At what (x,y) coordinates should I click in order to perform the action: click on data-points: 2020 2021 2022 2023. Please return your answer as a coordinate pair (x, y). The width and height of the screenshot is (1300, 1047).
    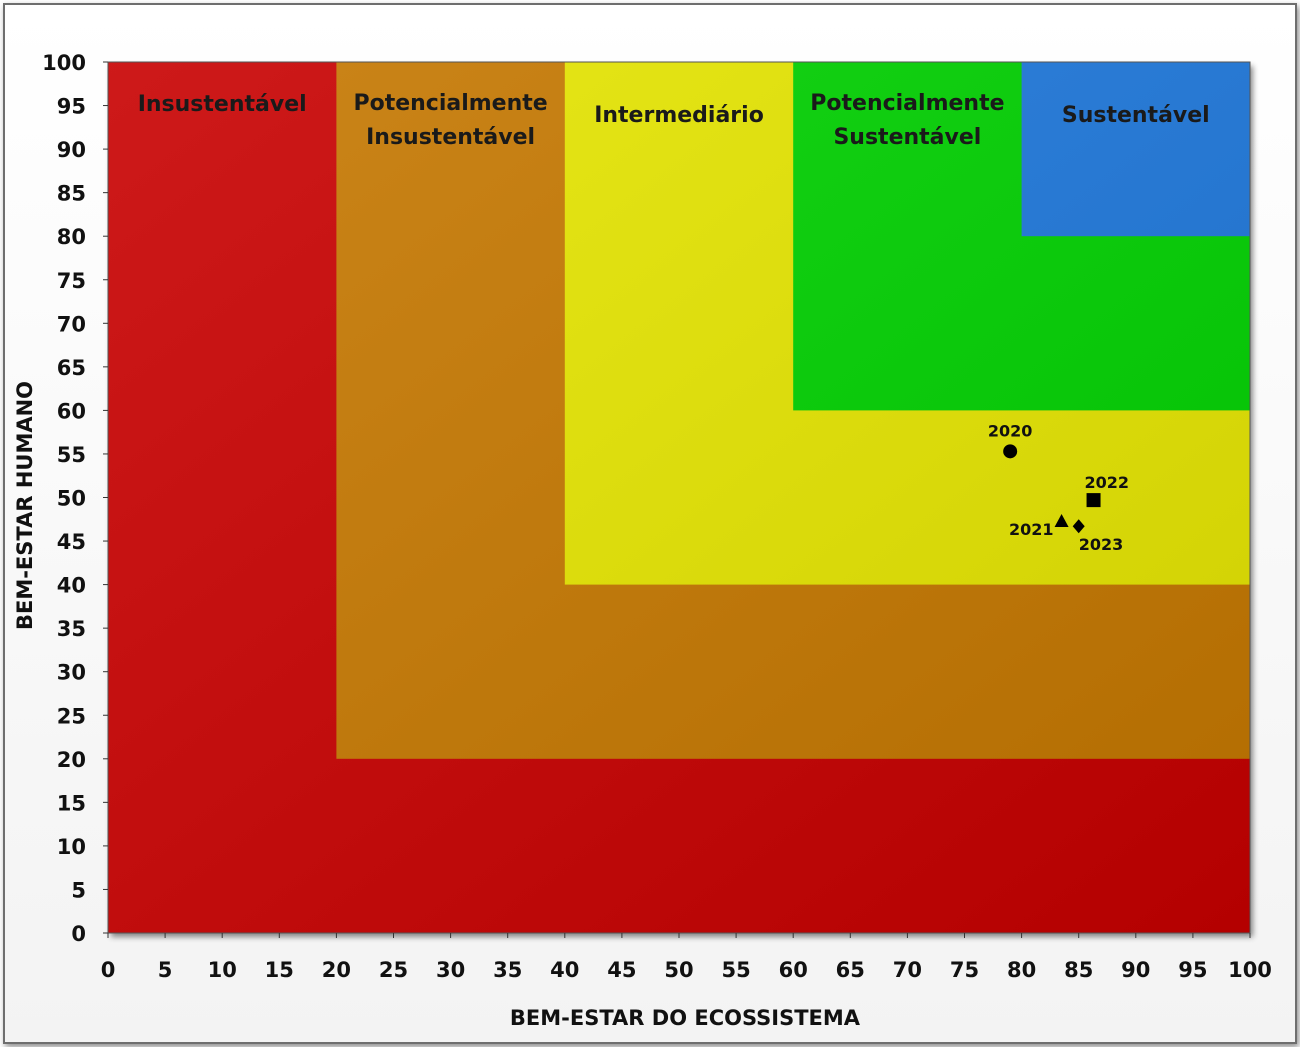
    Looking at the image, I should click on (1058, 487).